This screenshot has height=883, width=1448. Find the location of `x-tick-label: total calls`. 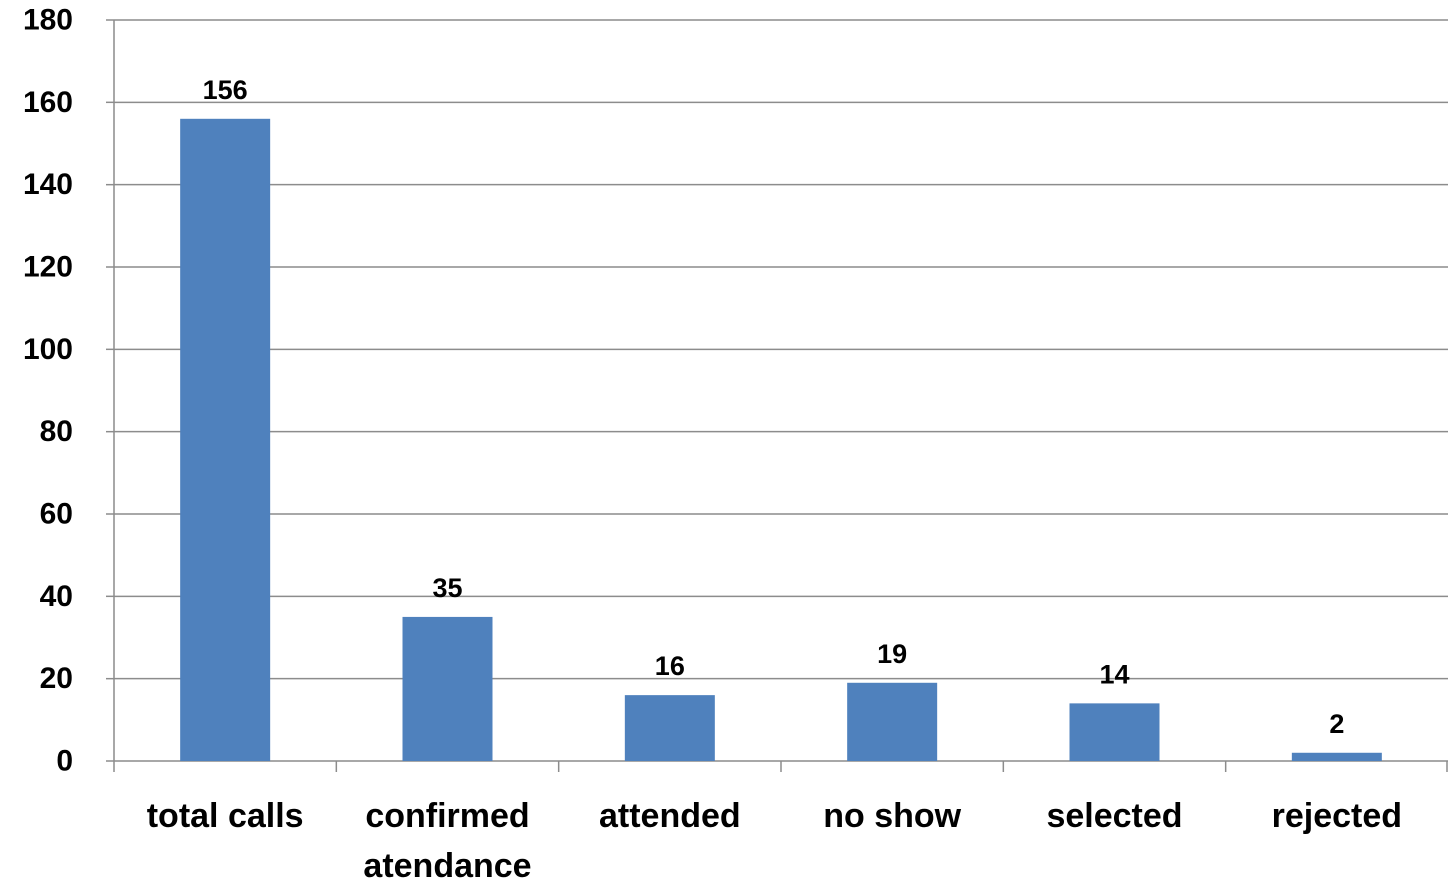

x-tick-label: total calls is located at coordinates (225, 816).